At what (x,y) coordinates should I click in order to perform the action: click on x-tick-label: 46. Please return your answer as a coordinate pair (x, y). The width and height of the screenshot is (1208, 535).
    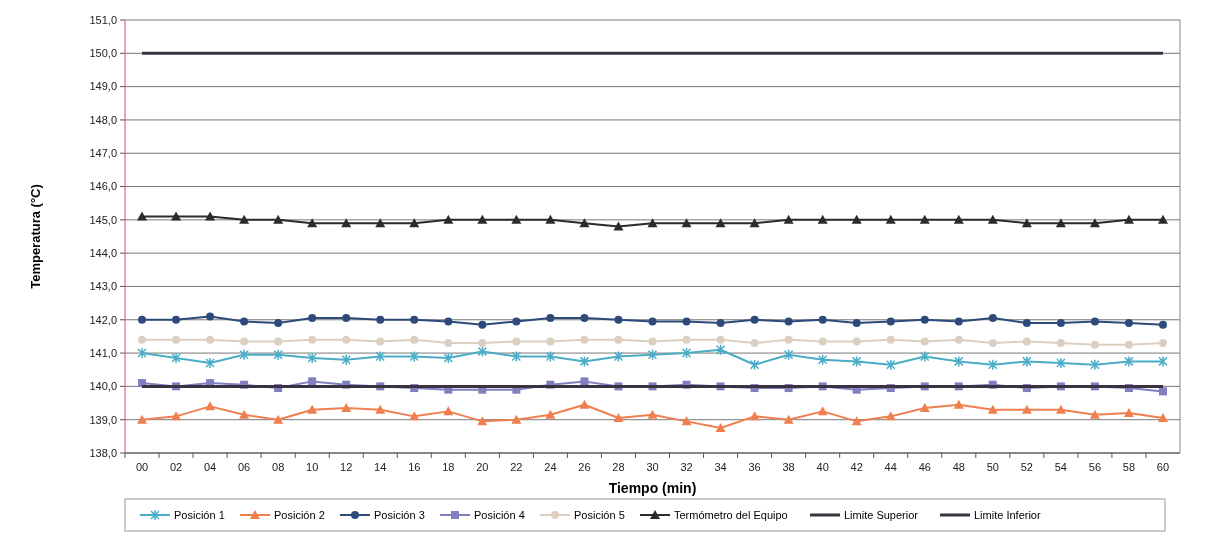
    Looking at the image, I should click on (924, 467).